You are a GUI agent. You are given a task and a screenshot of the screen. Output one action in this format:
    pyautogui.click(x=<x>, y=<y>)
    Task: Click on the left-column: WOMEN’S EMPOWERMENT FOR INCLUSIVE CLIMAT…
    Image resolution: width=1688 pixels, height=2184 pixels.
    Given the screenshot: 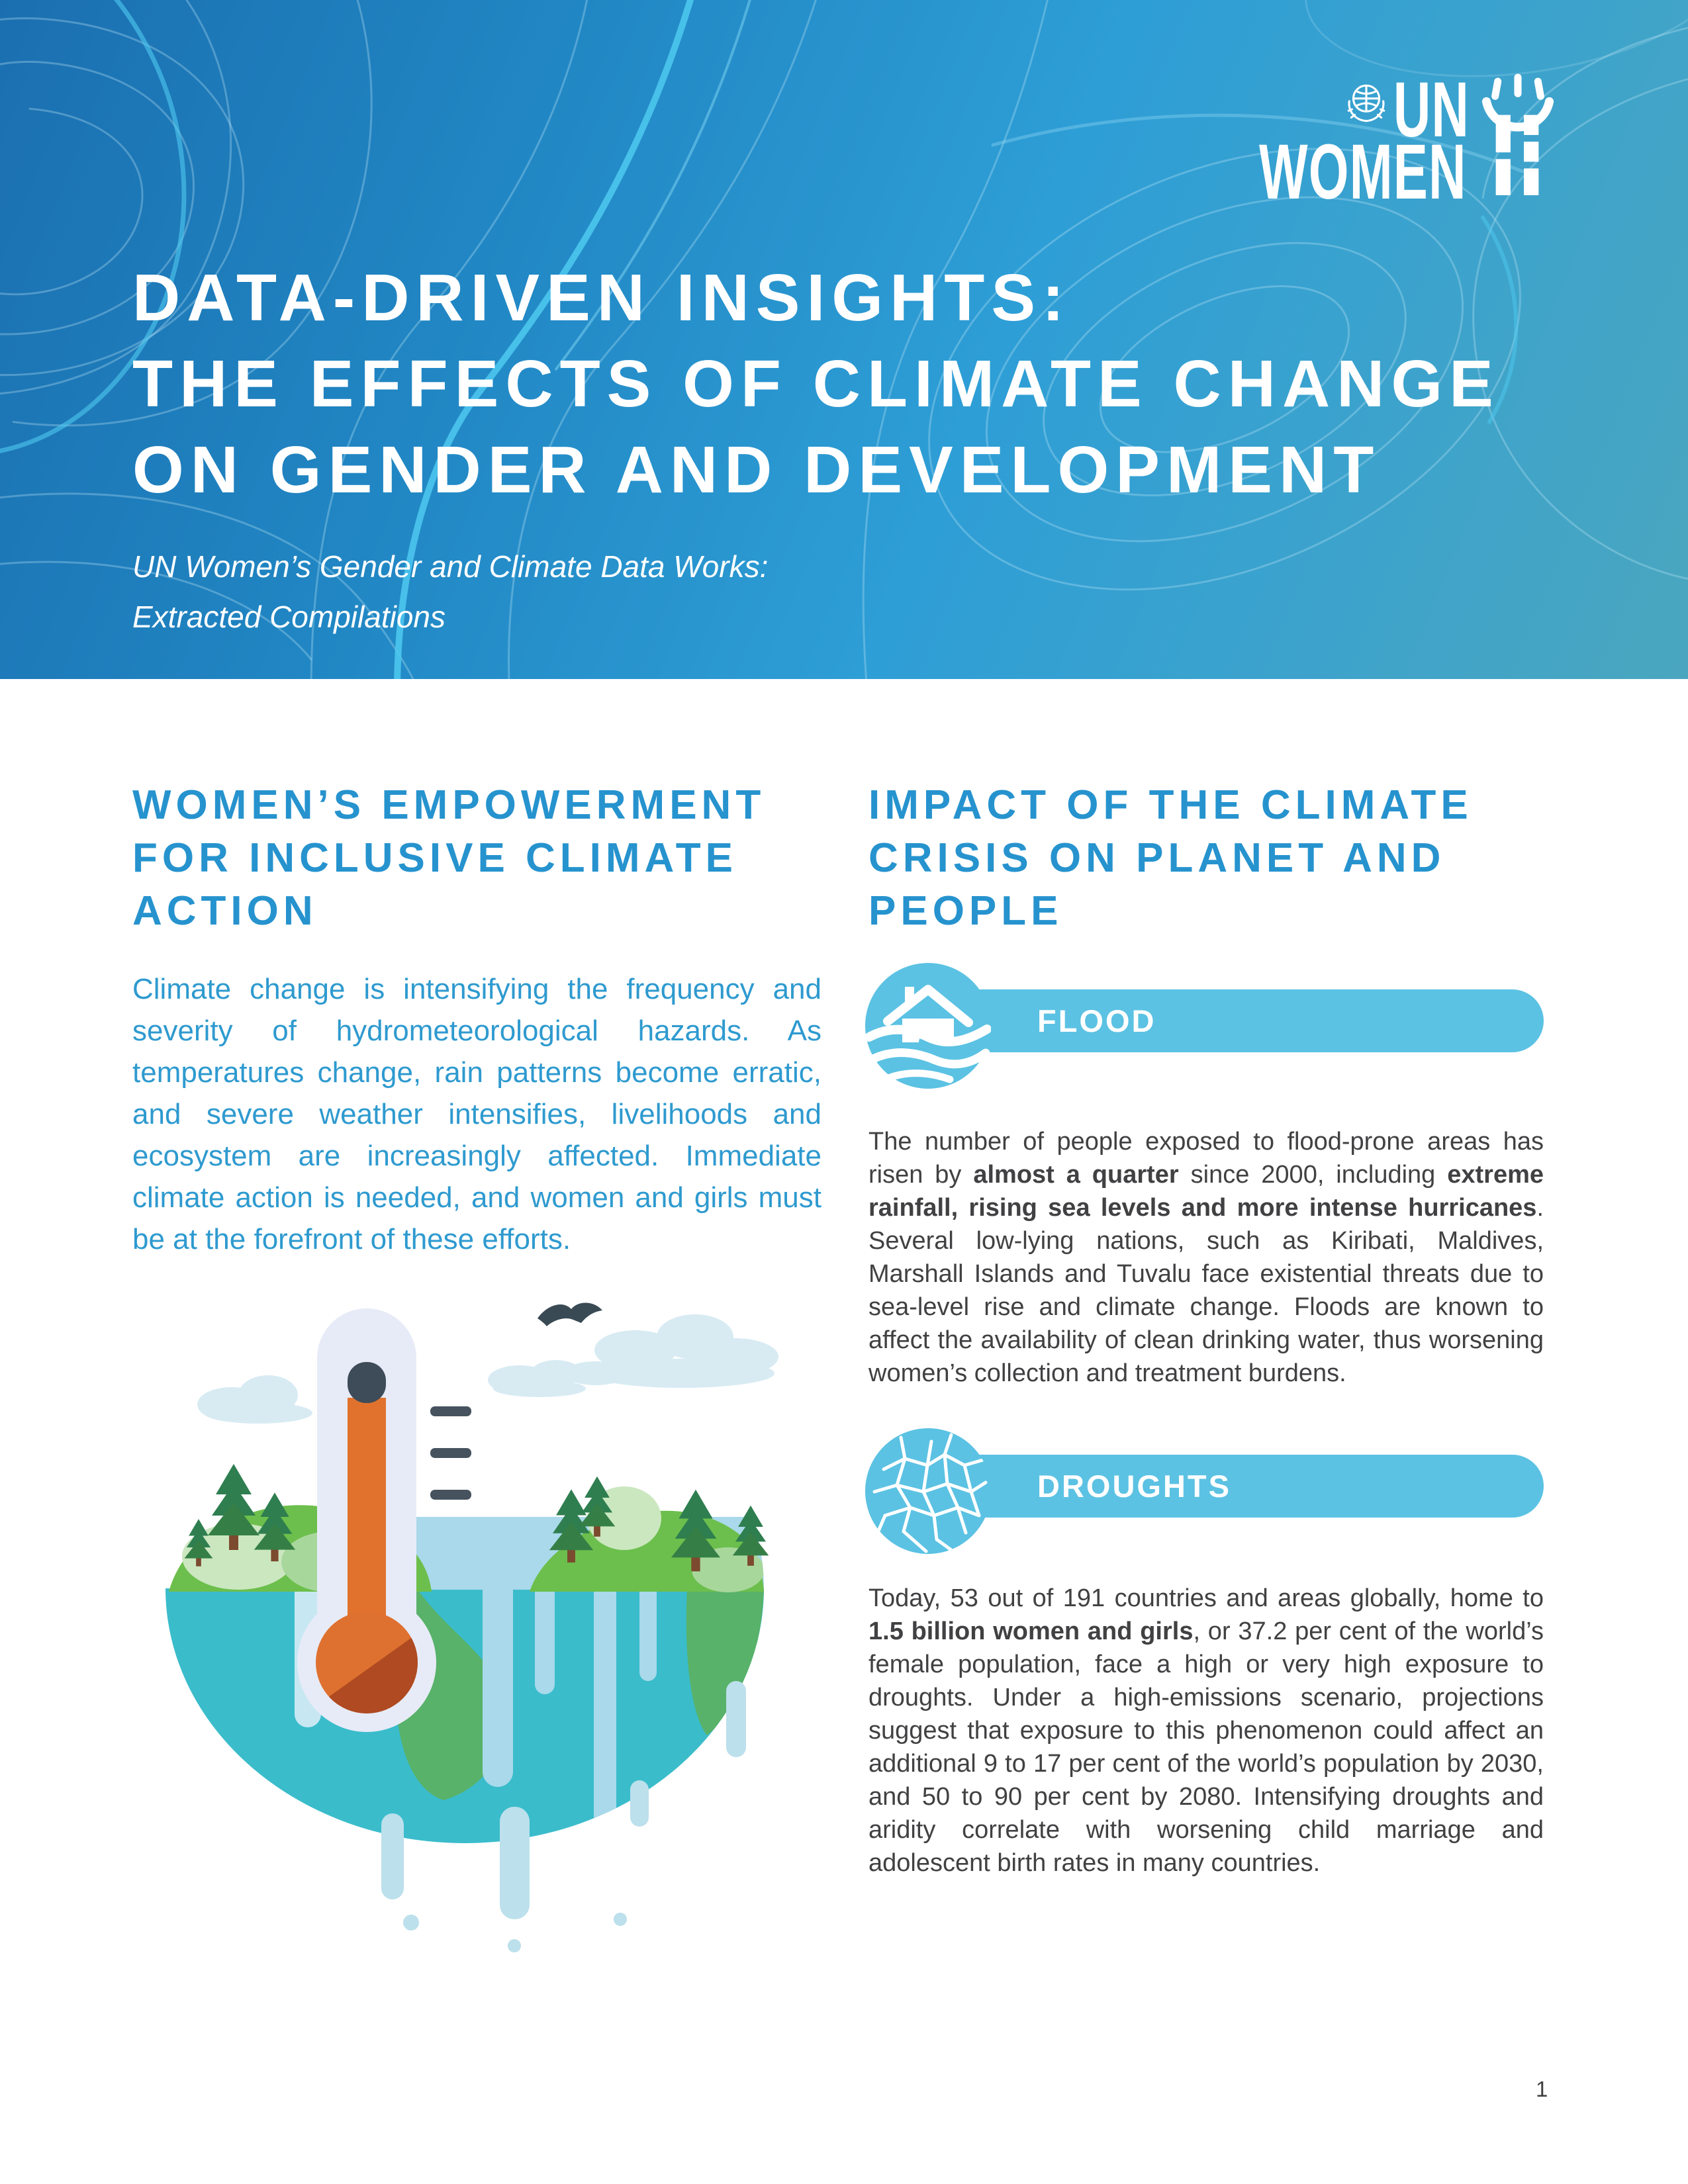 What is the action you would take?
    pyautogui.click(x=476, y=1020)
    